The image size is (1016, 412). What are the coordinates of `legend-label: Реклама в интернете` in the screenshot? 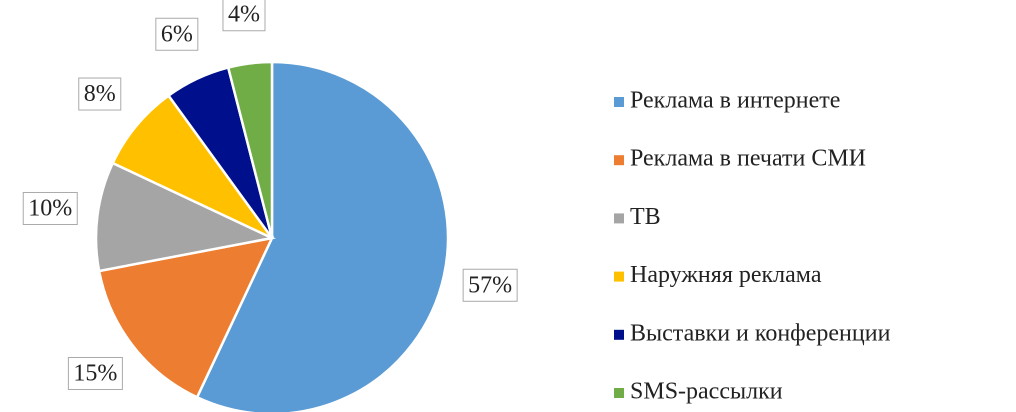 It's located at (735, 101).